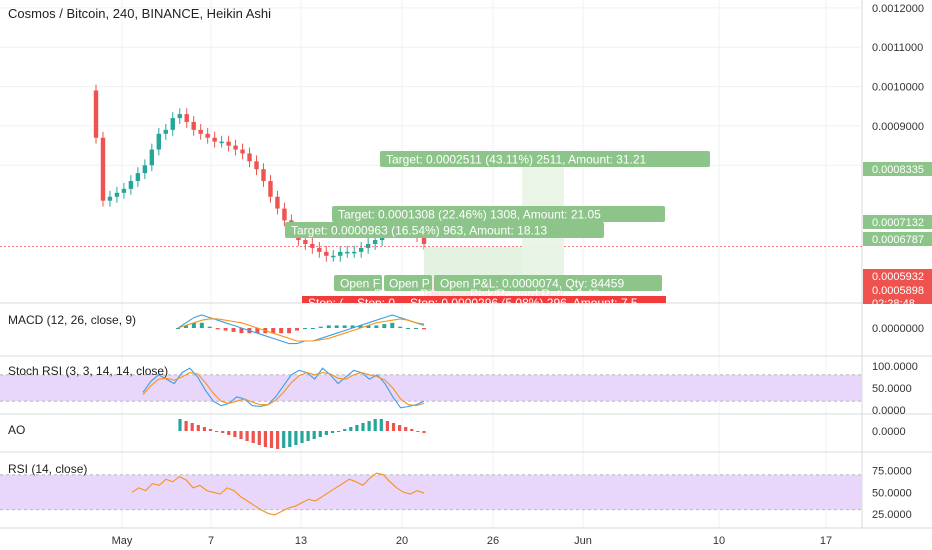  Describe the element at coordinates (283, 389) in the screenshot. I see `stoch-d-line` at that location.